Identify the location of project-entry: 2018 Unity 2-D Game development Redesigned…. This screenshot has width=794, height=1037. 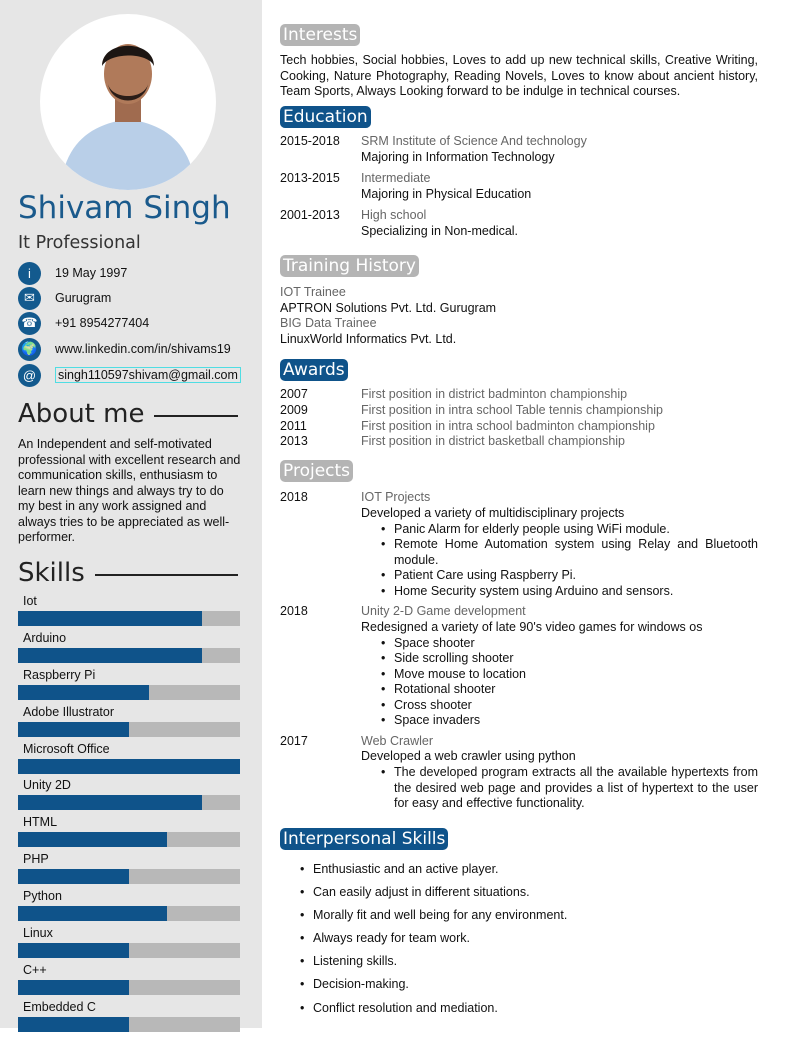
(519, 666).